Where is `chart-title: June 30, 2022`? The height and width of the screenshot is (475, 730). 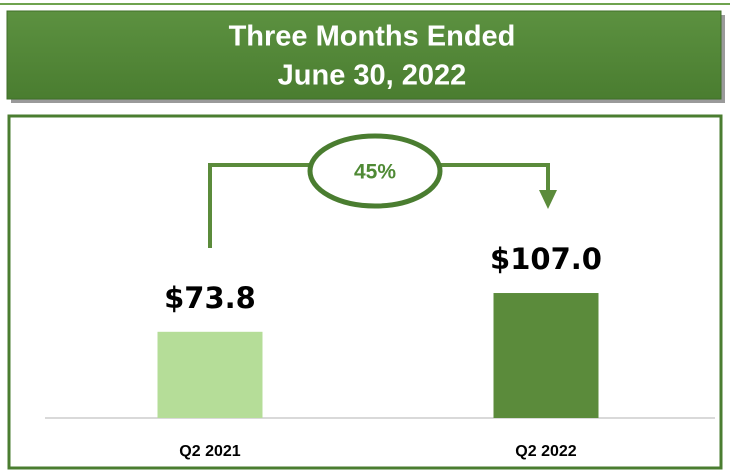 chart-title: June 30, 2022 is located at coordinates (372, 76).